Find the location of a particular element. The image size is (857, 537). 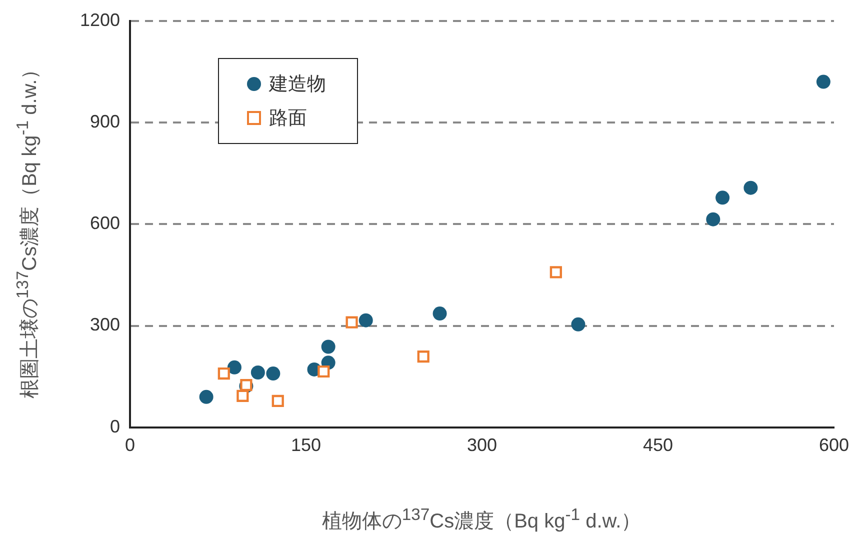

x-tick-label: 300 is located at coordinates (482, 445).